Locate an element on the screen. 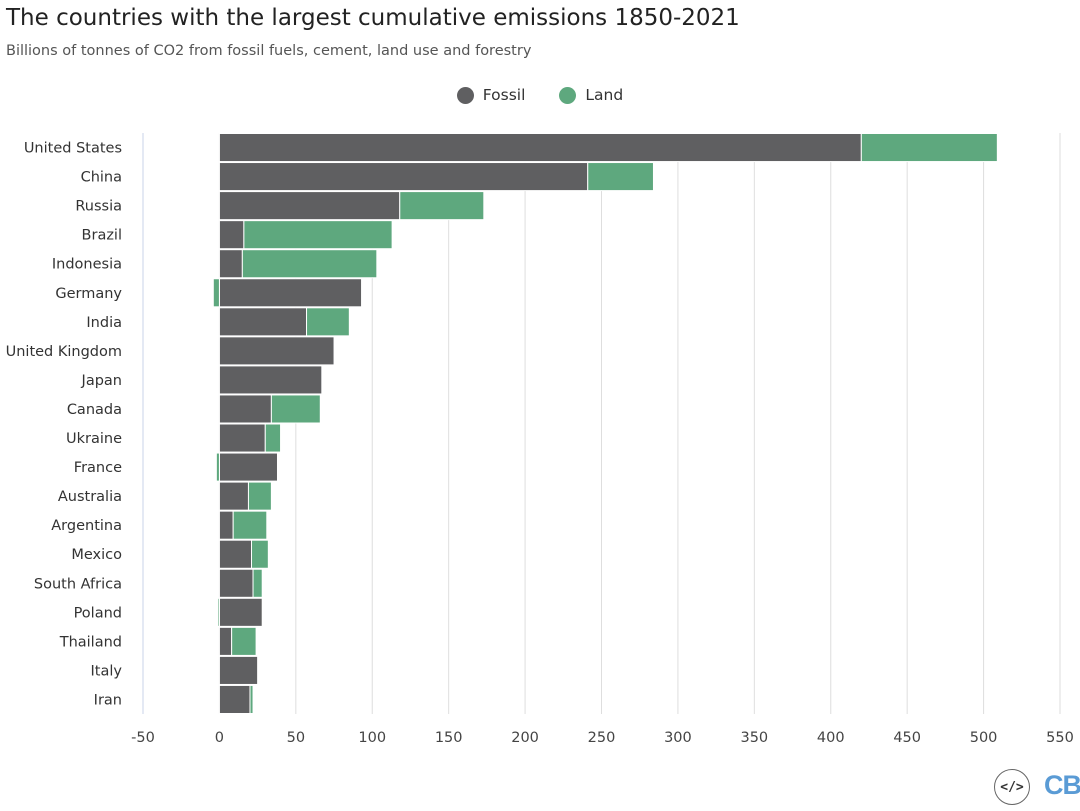 This screenshot has width=1080, height=811. y-category-label: Iran is located at coordinates (108, 700).